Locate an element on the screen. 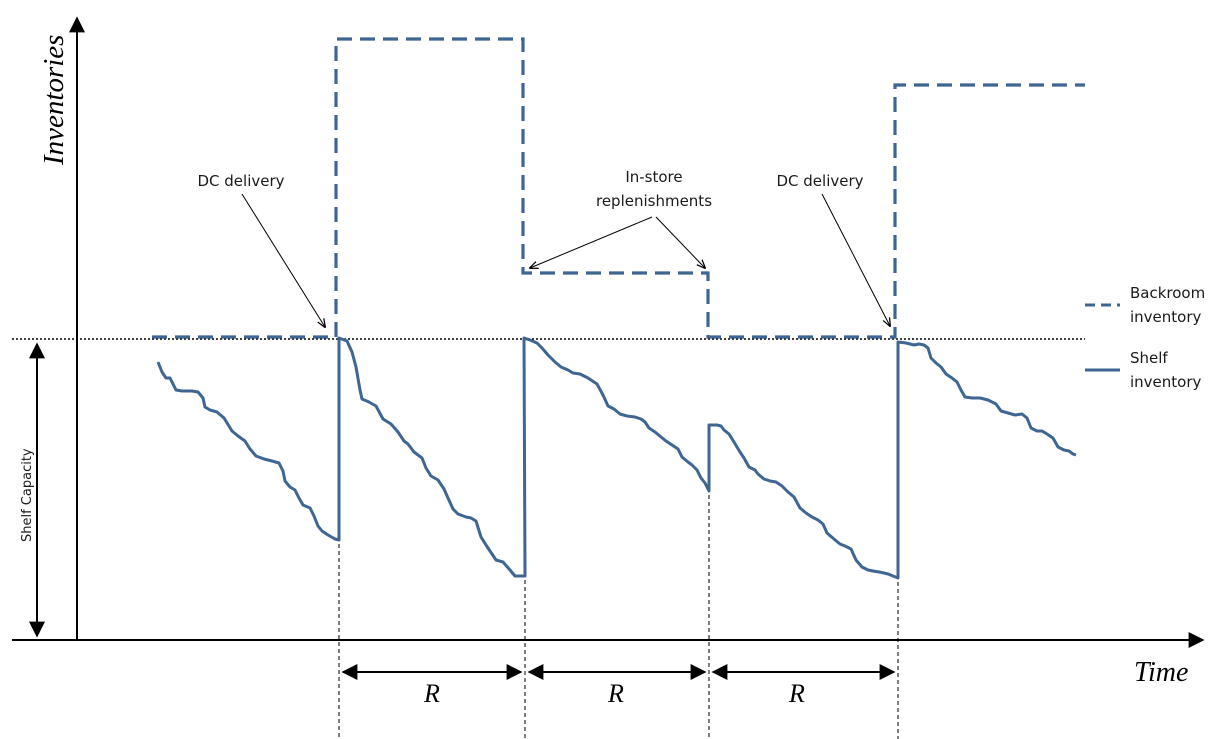 Image resolution: width=1220 pixels, height=739 pixels. review-period-label-1: R is located at coordinates (431, 693).